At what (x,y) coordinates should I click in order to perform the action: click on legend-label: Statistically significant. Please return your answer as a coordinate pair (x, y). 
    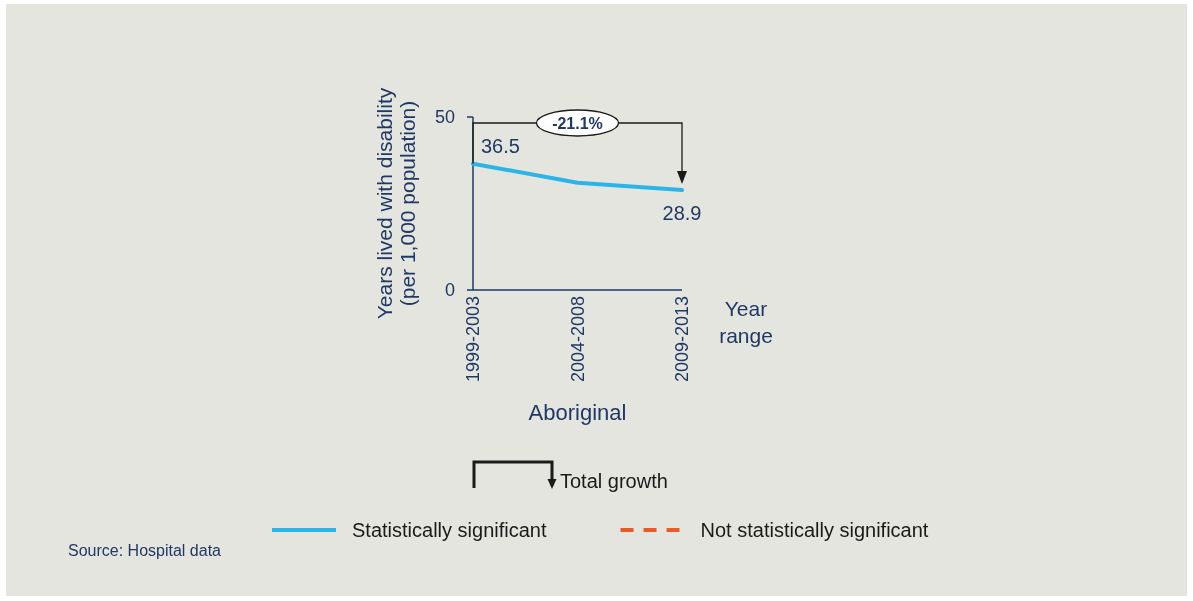
    Looking at the image, I should click on (449, 530).